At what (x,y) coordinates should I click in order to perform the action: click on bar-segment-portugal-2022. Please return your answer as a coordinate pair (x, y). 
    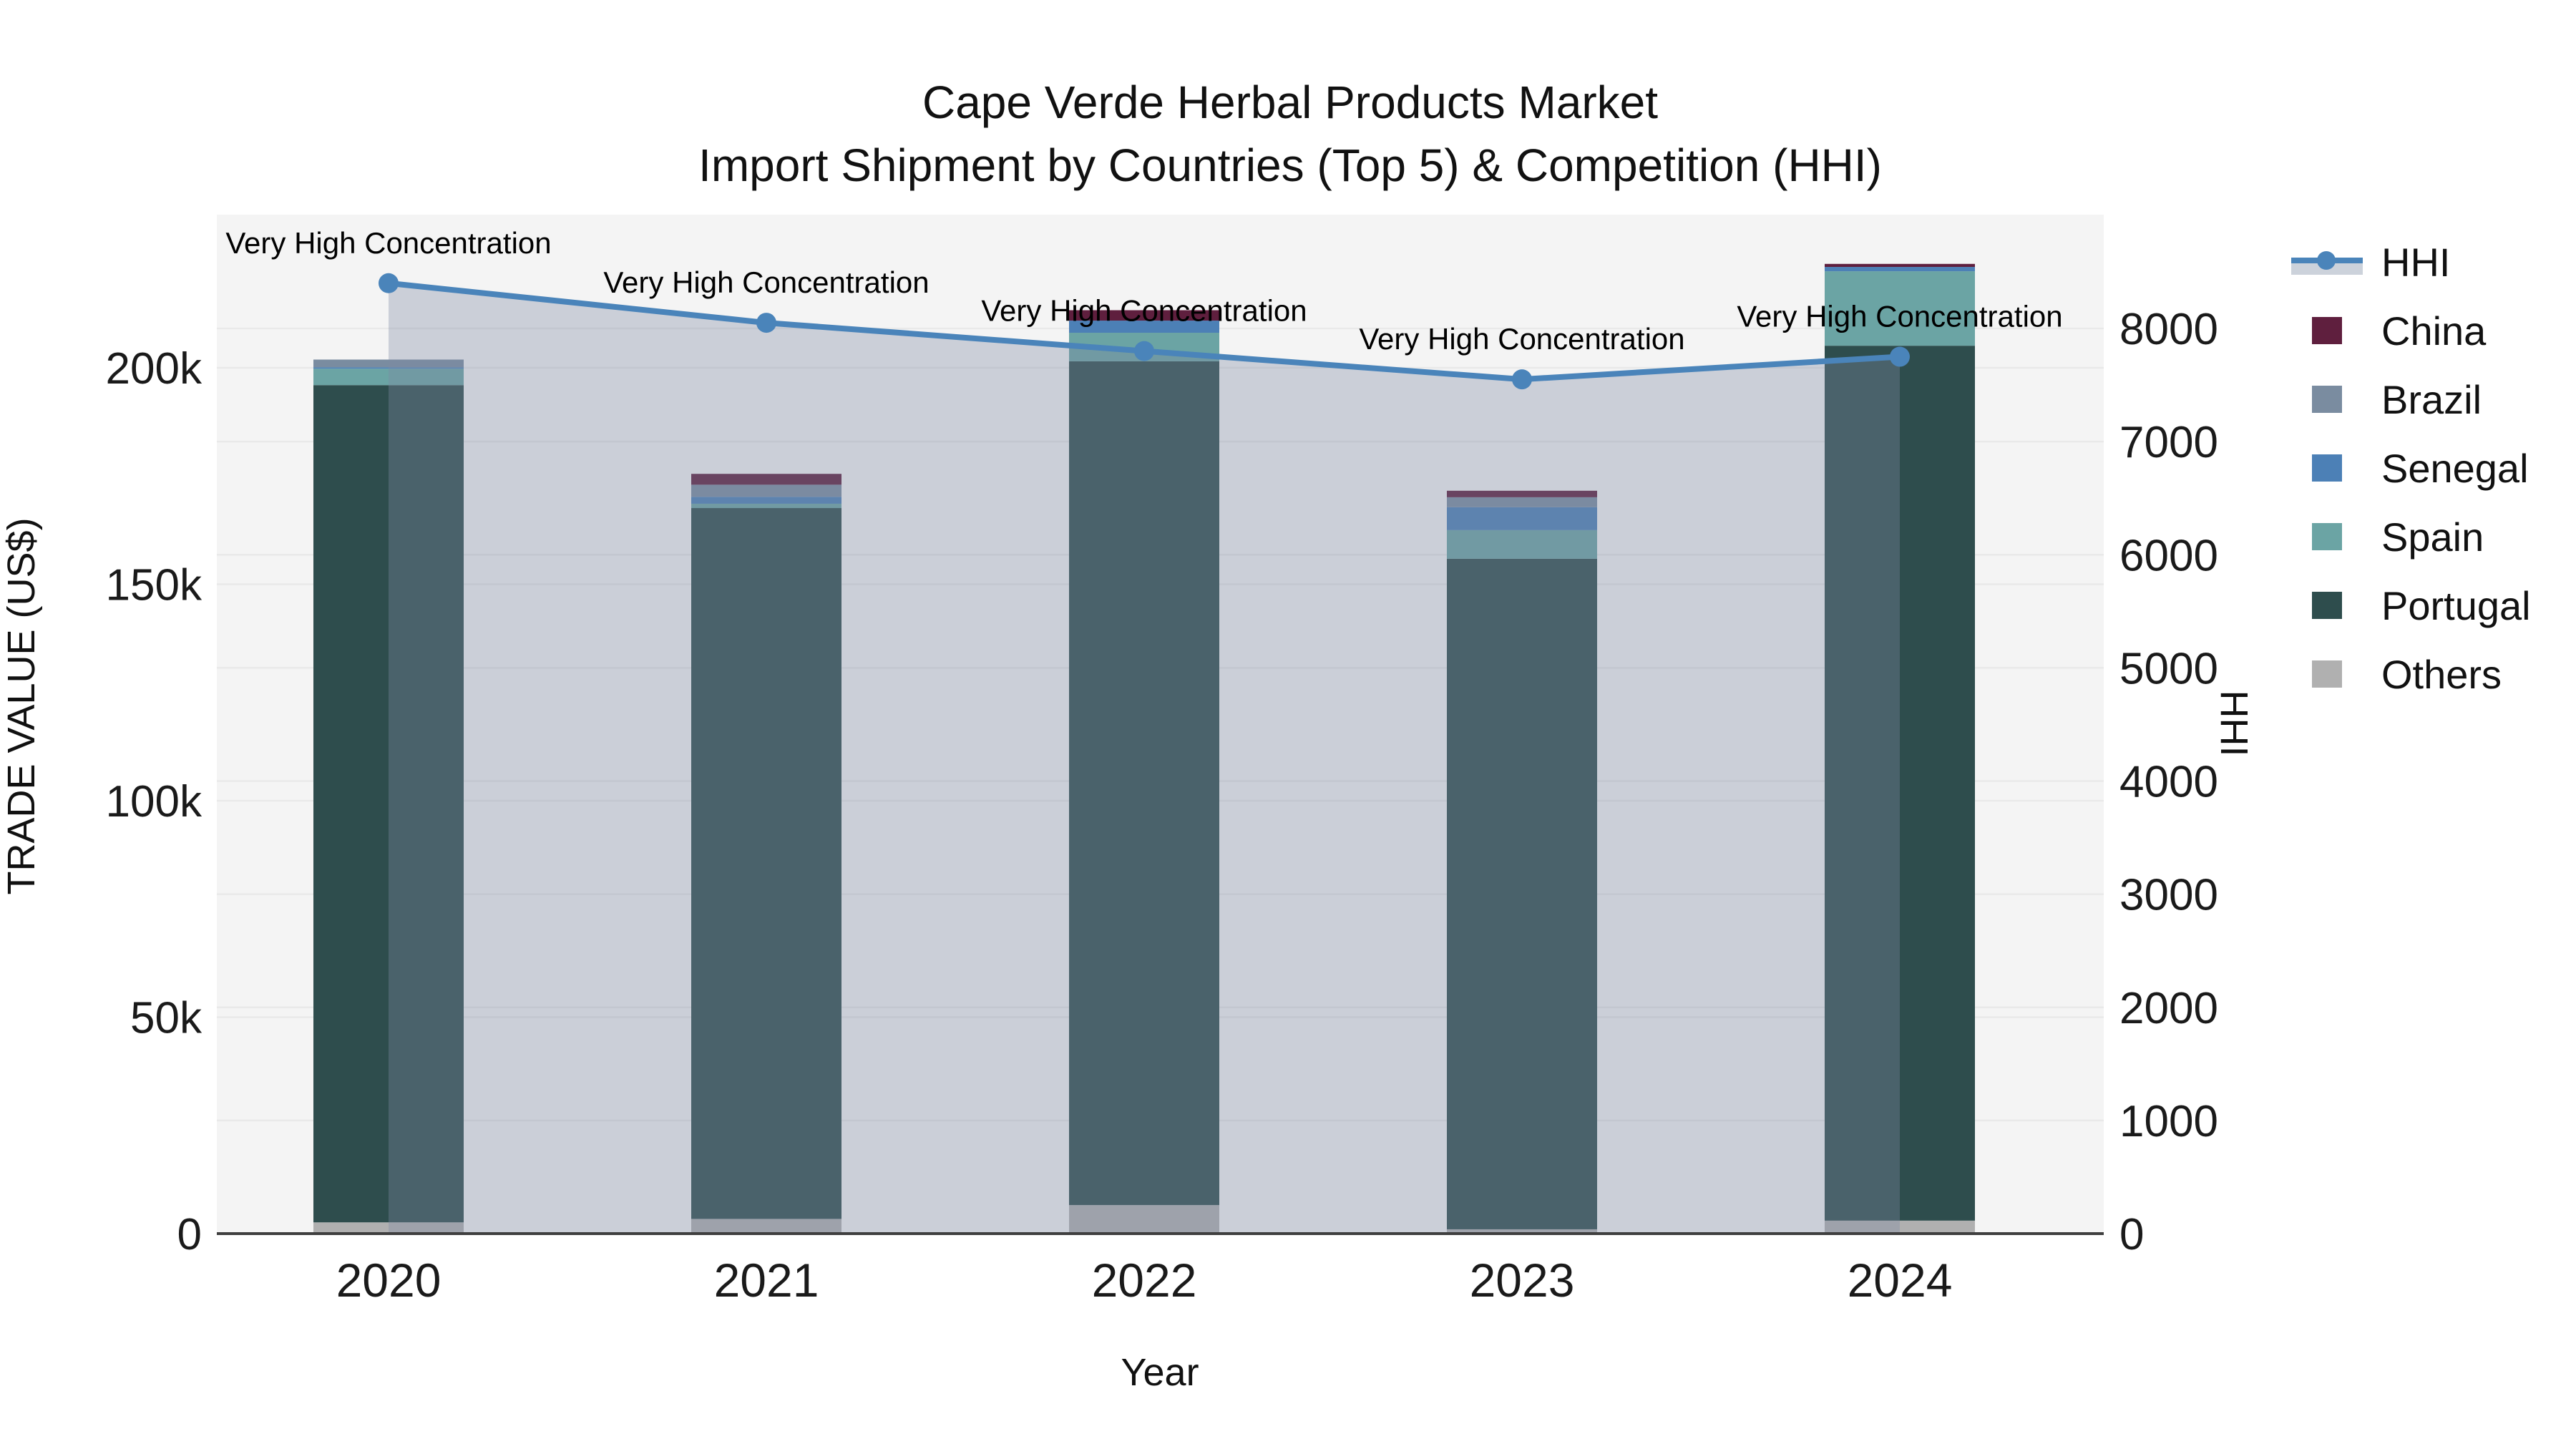
    Looking at the image, I should click on (1144, 783).